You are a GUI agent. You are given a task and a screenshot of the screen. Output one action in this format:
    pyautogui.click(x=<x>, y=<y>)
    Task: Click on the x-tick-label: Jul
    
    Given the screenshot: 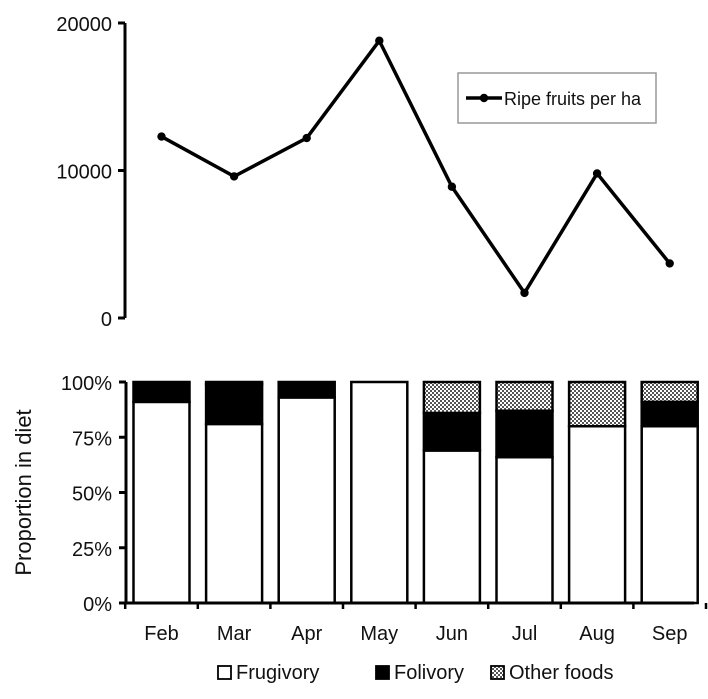 What is the action you would take?
    pyautogui.click(x=525, y=634)
    